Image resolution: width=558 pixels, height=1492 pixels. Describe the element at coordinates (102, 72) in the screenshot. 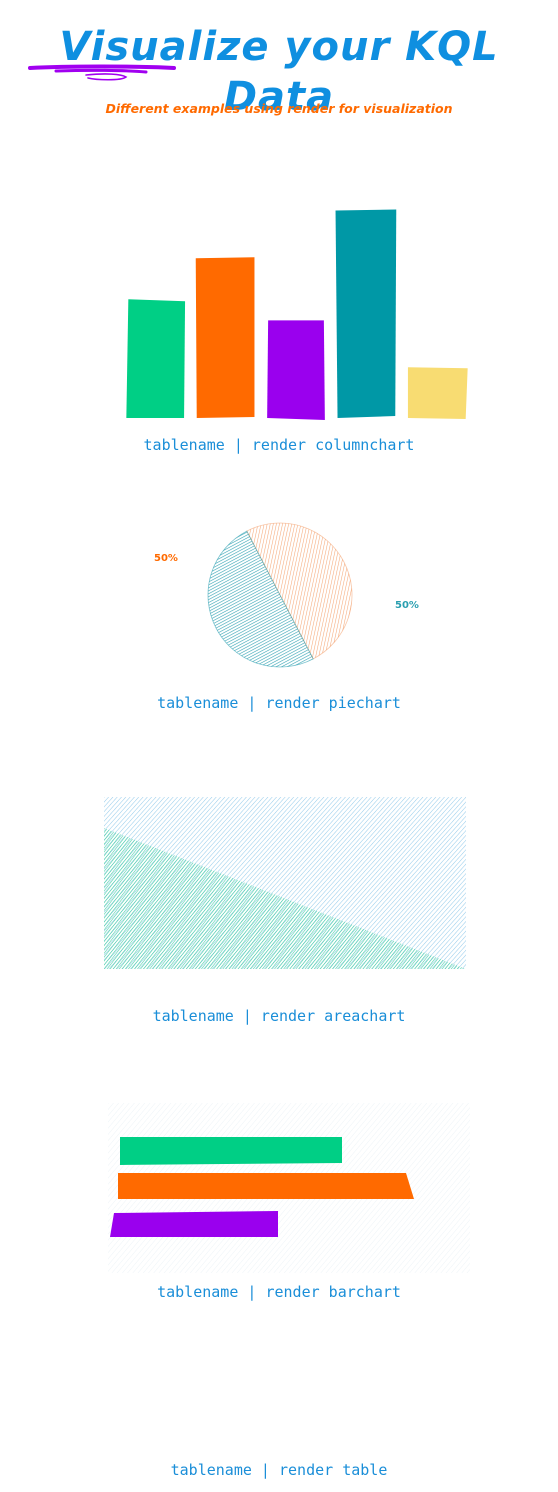

I see `title-underline-scribble` at that location.